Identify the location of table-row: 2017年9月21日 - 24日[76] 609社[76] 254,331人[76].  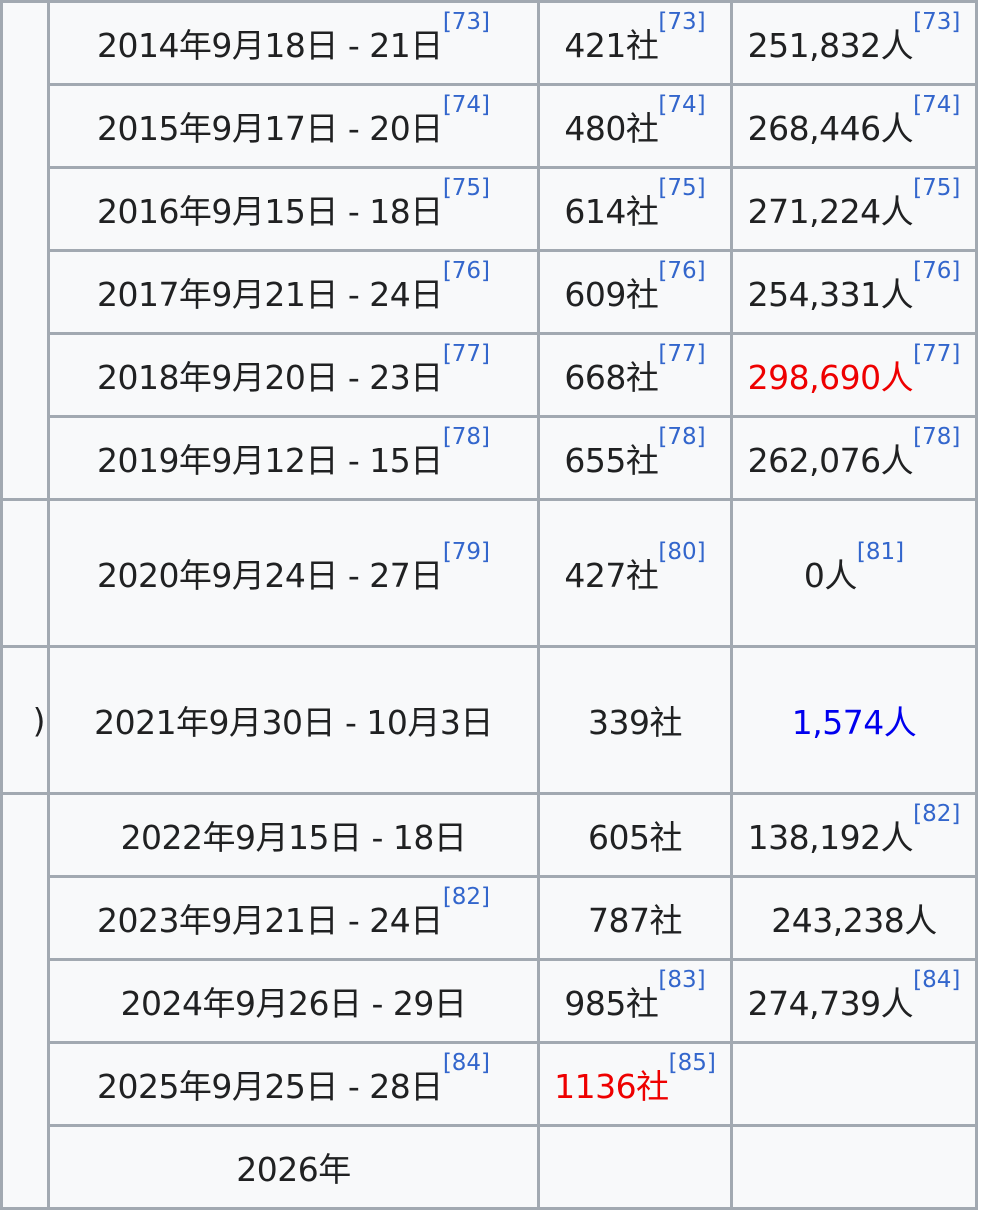
(490, 292).